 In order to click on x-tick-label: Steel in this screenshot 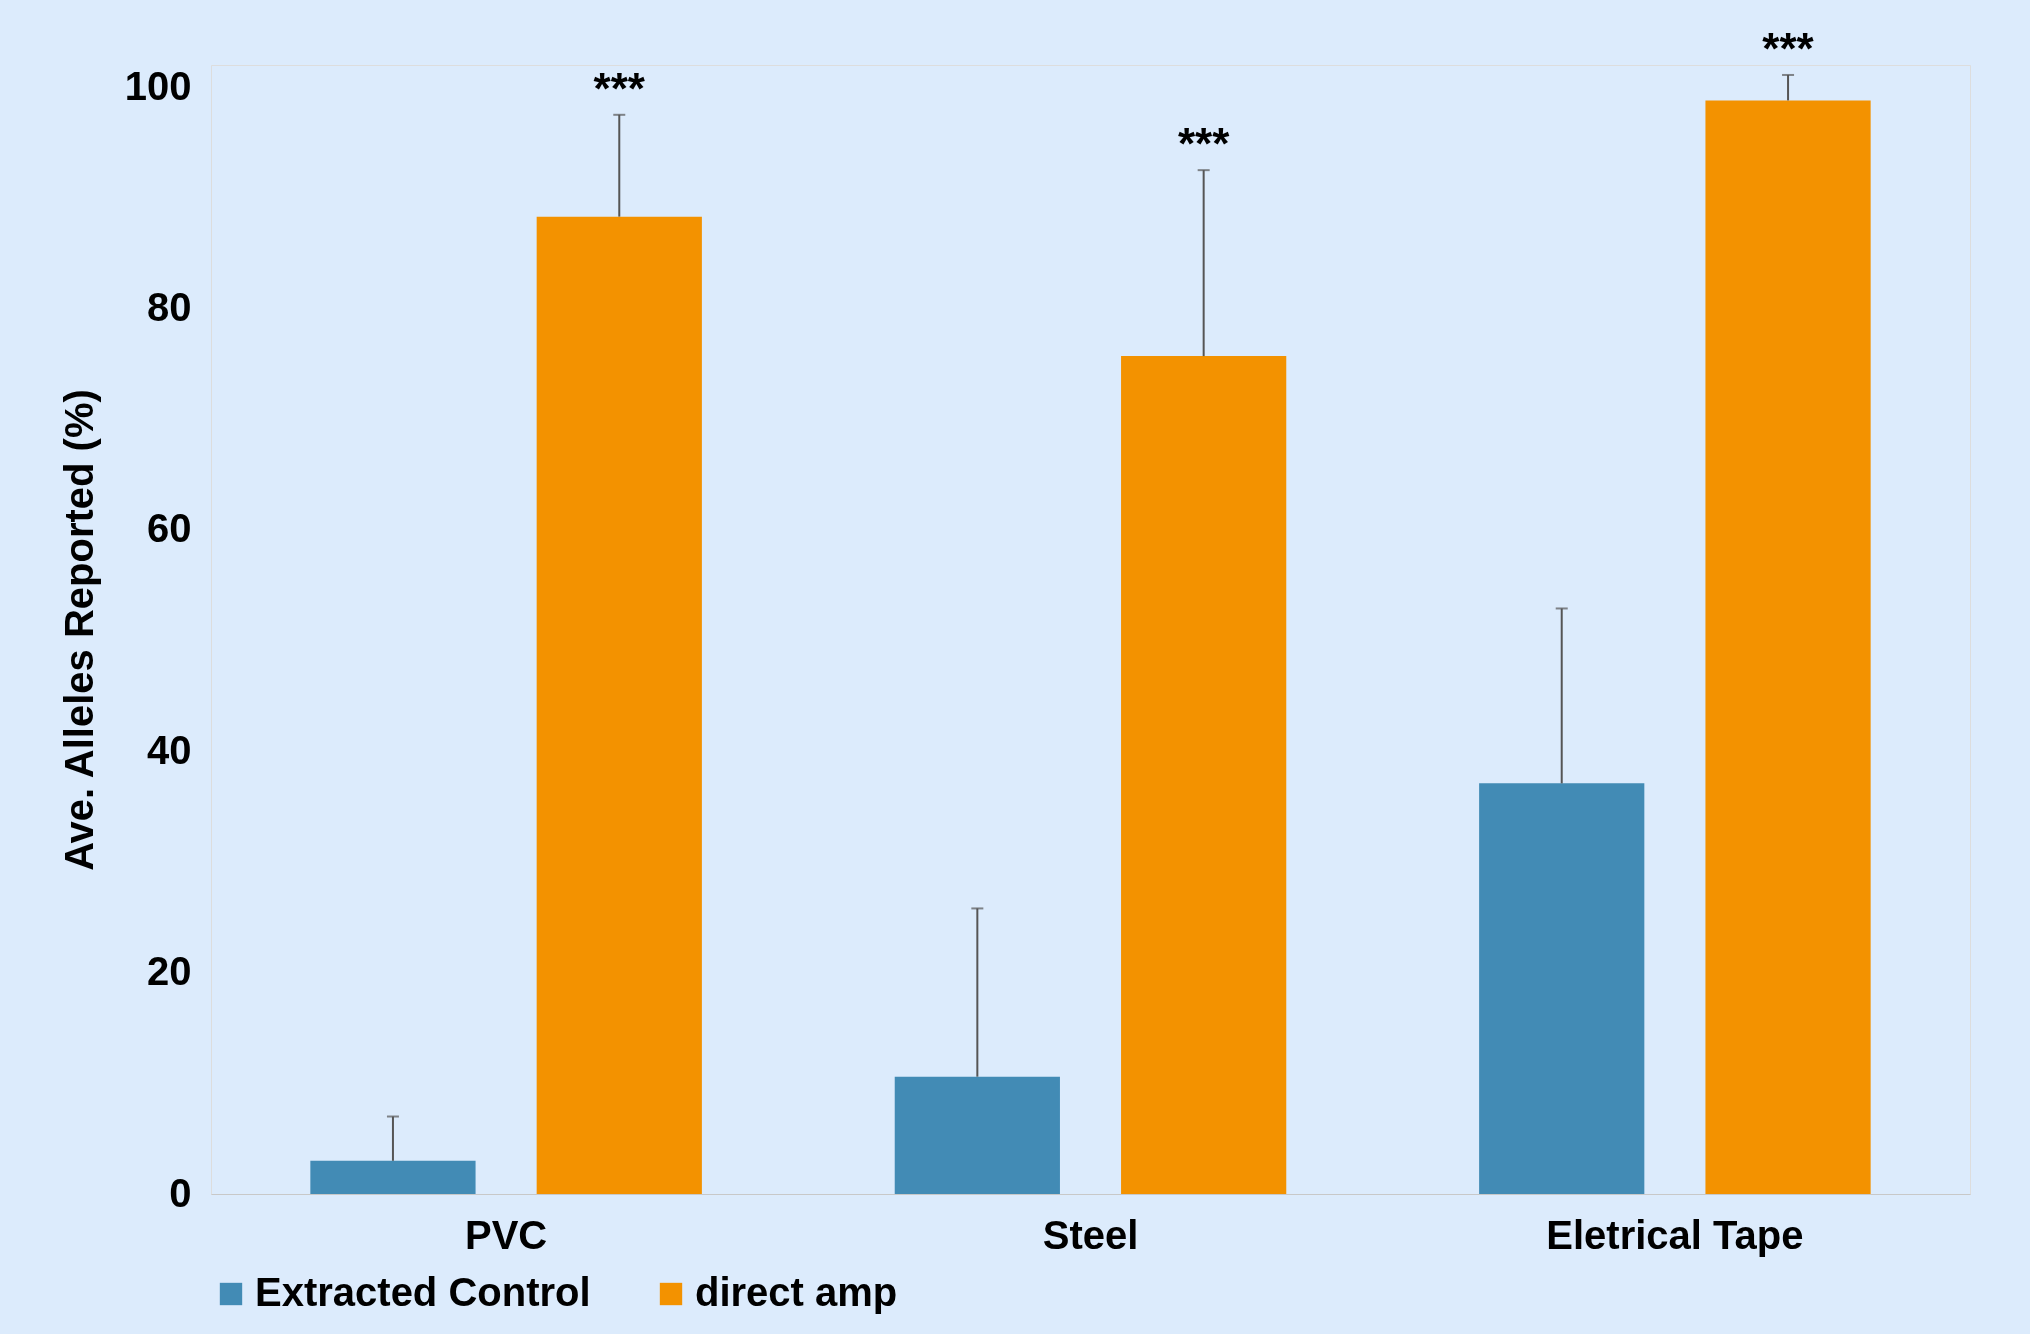, I will do `click(1090, 1234)`.